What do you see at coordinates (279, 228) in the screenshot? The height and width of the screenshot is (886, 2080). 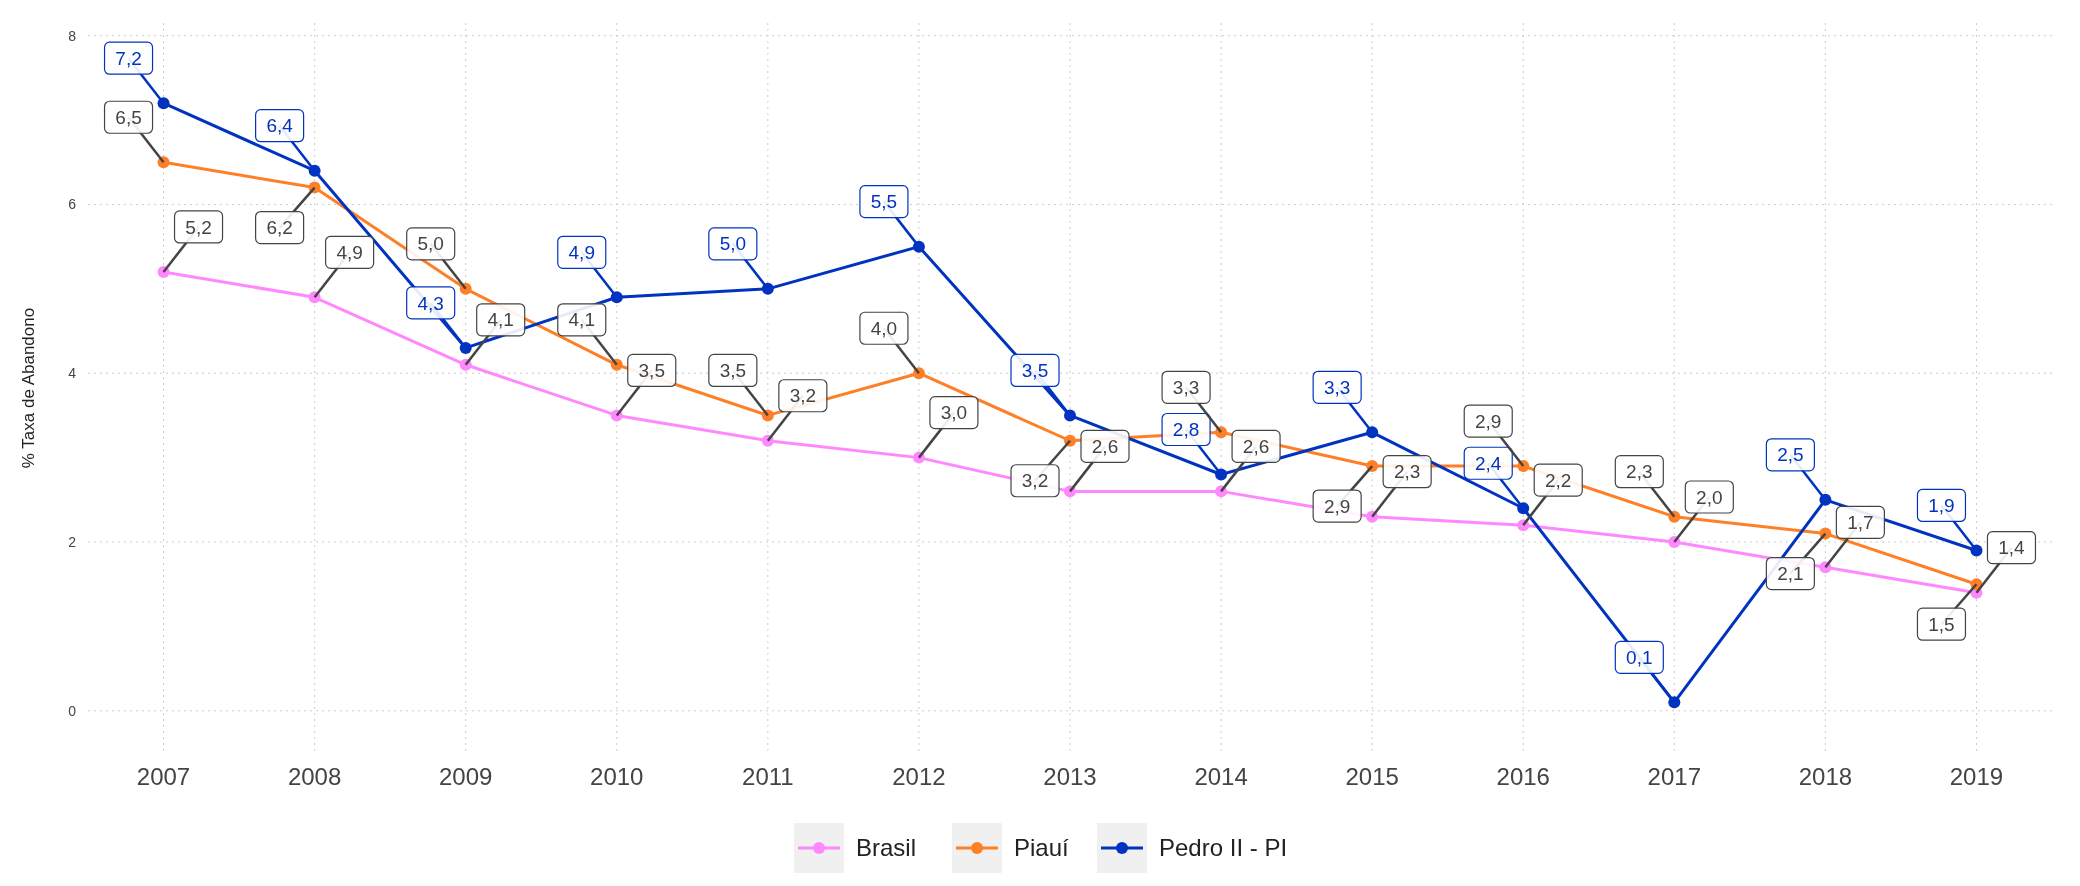 I see `data-label: 6,2` at bounding box center [279, 228].